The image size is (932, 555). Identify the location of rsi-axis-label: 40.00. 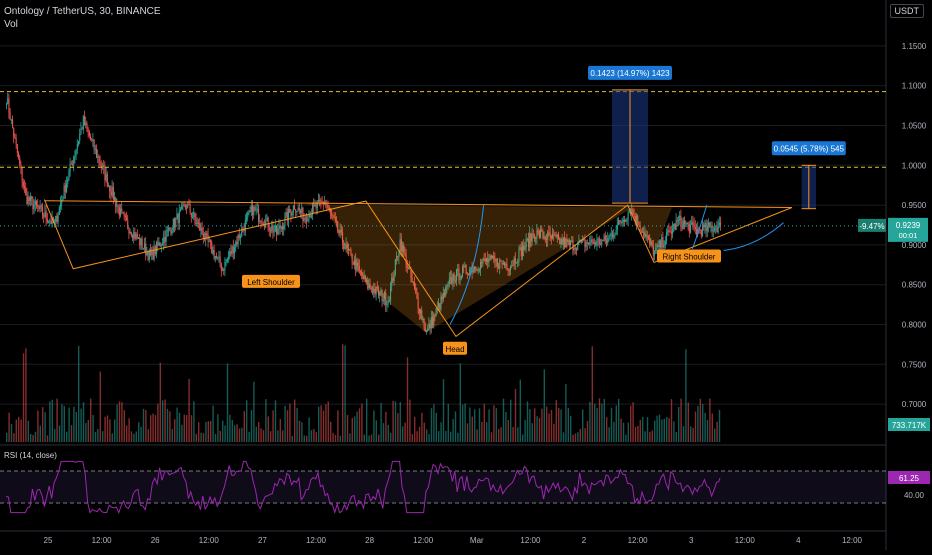
(914, 495).